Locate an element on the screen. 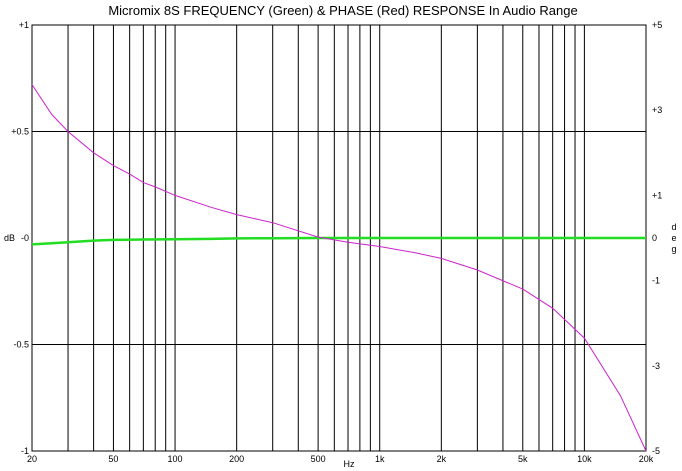 Image resolution: width=682 pixels, height=471 pixels. y2-tick-label: +1 is located at coordinates (657, 195).